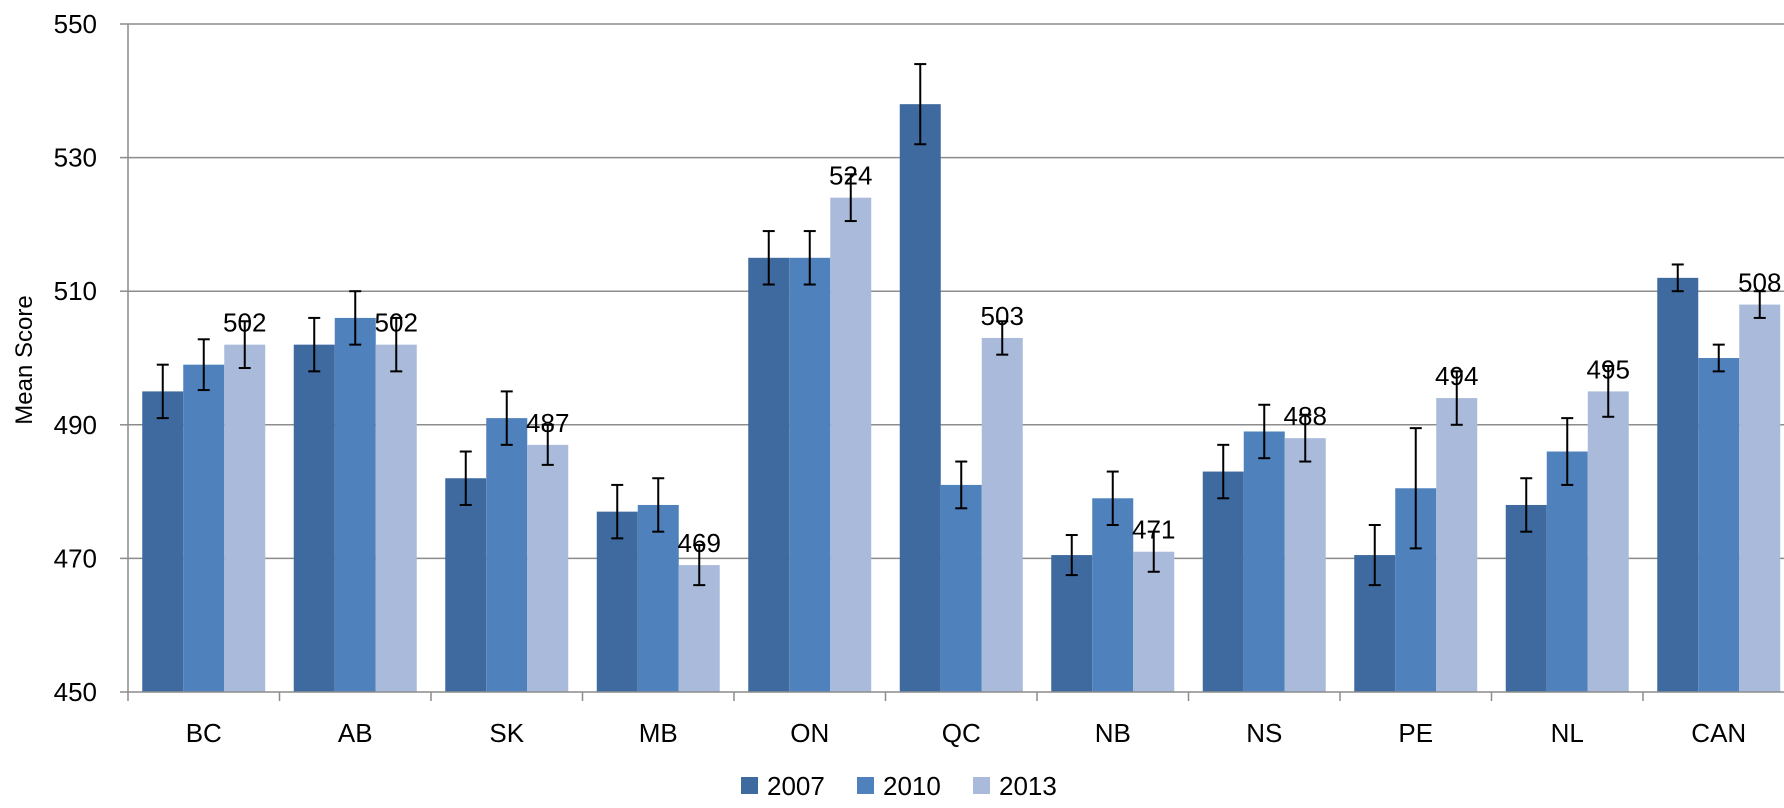 The image size is (1784, 808). Describe the element at coordinates (548, 568) in the screenshot. I see `bar-sk-2013` at that location.